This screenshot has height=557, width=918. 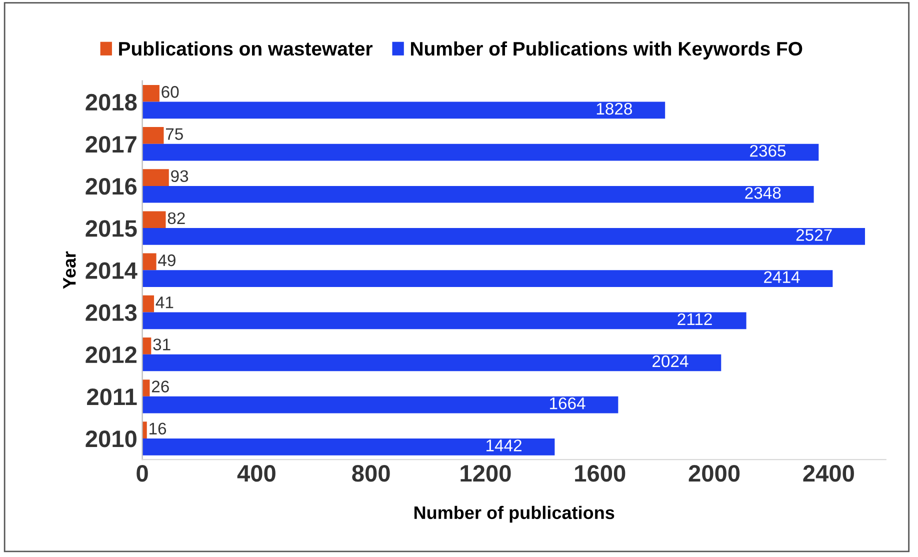 What do you see at coordinates (763, 193) in the screenshot?
I see `data-label: 2348` at bounding box center [763, 193].